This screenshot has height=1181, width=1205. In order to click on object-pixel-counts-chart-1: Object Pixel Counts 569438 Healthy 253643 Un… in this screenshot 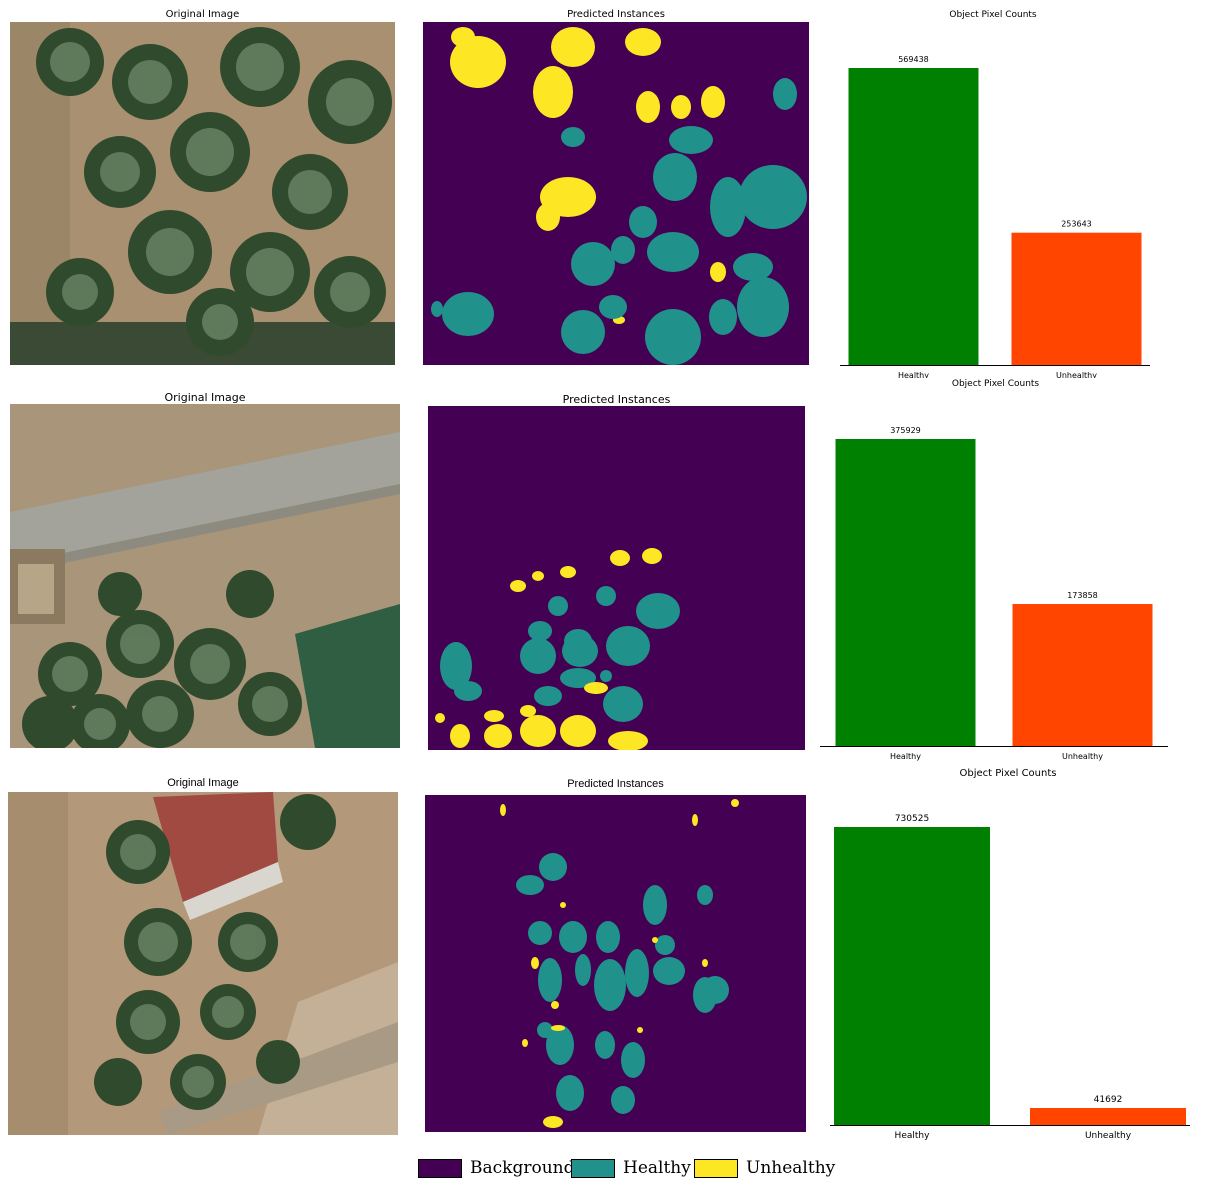, I will do `click(993, 193)`.